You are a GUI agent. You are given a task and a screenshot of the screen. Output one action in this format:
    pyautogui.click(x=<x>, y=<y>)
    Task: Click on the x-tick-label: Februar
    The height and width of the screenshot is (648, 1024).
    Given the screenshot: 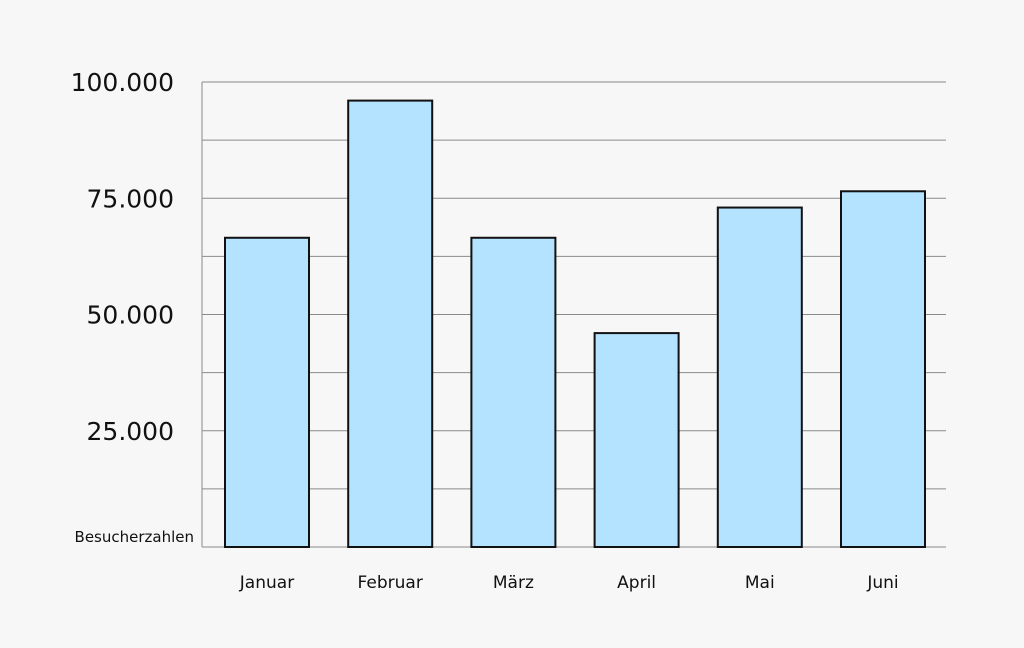 What is the action you would take?
    pyautogui.click(x=390, y=583)
    